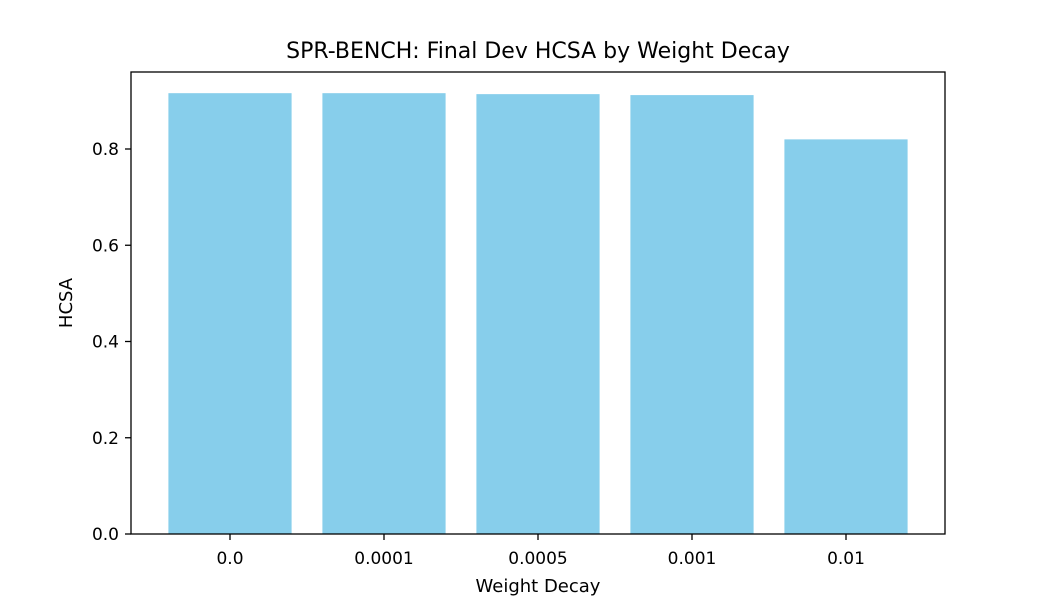  Describe the element at coordinates (105, 246) in the screenshot. I see `y-tick-label: 0.6` at that location.